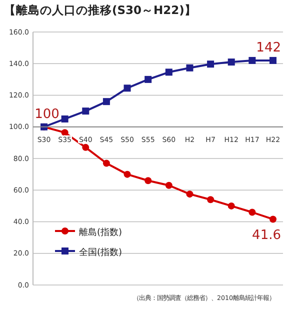 This screenshot has width=296, height=325. I want to click on legend-label: 全国(指数), so click(100, 252).